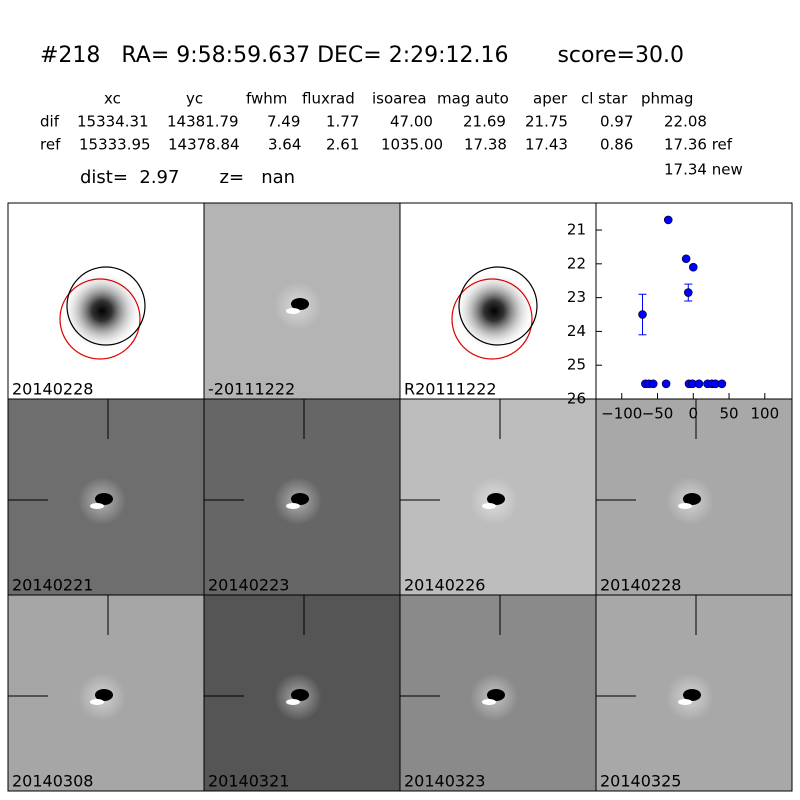 This screenshot has height=800, width=800. I want to click on stamp-label: 20140226, so click(444, 585).